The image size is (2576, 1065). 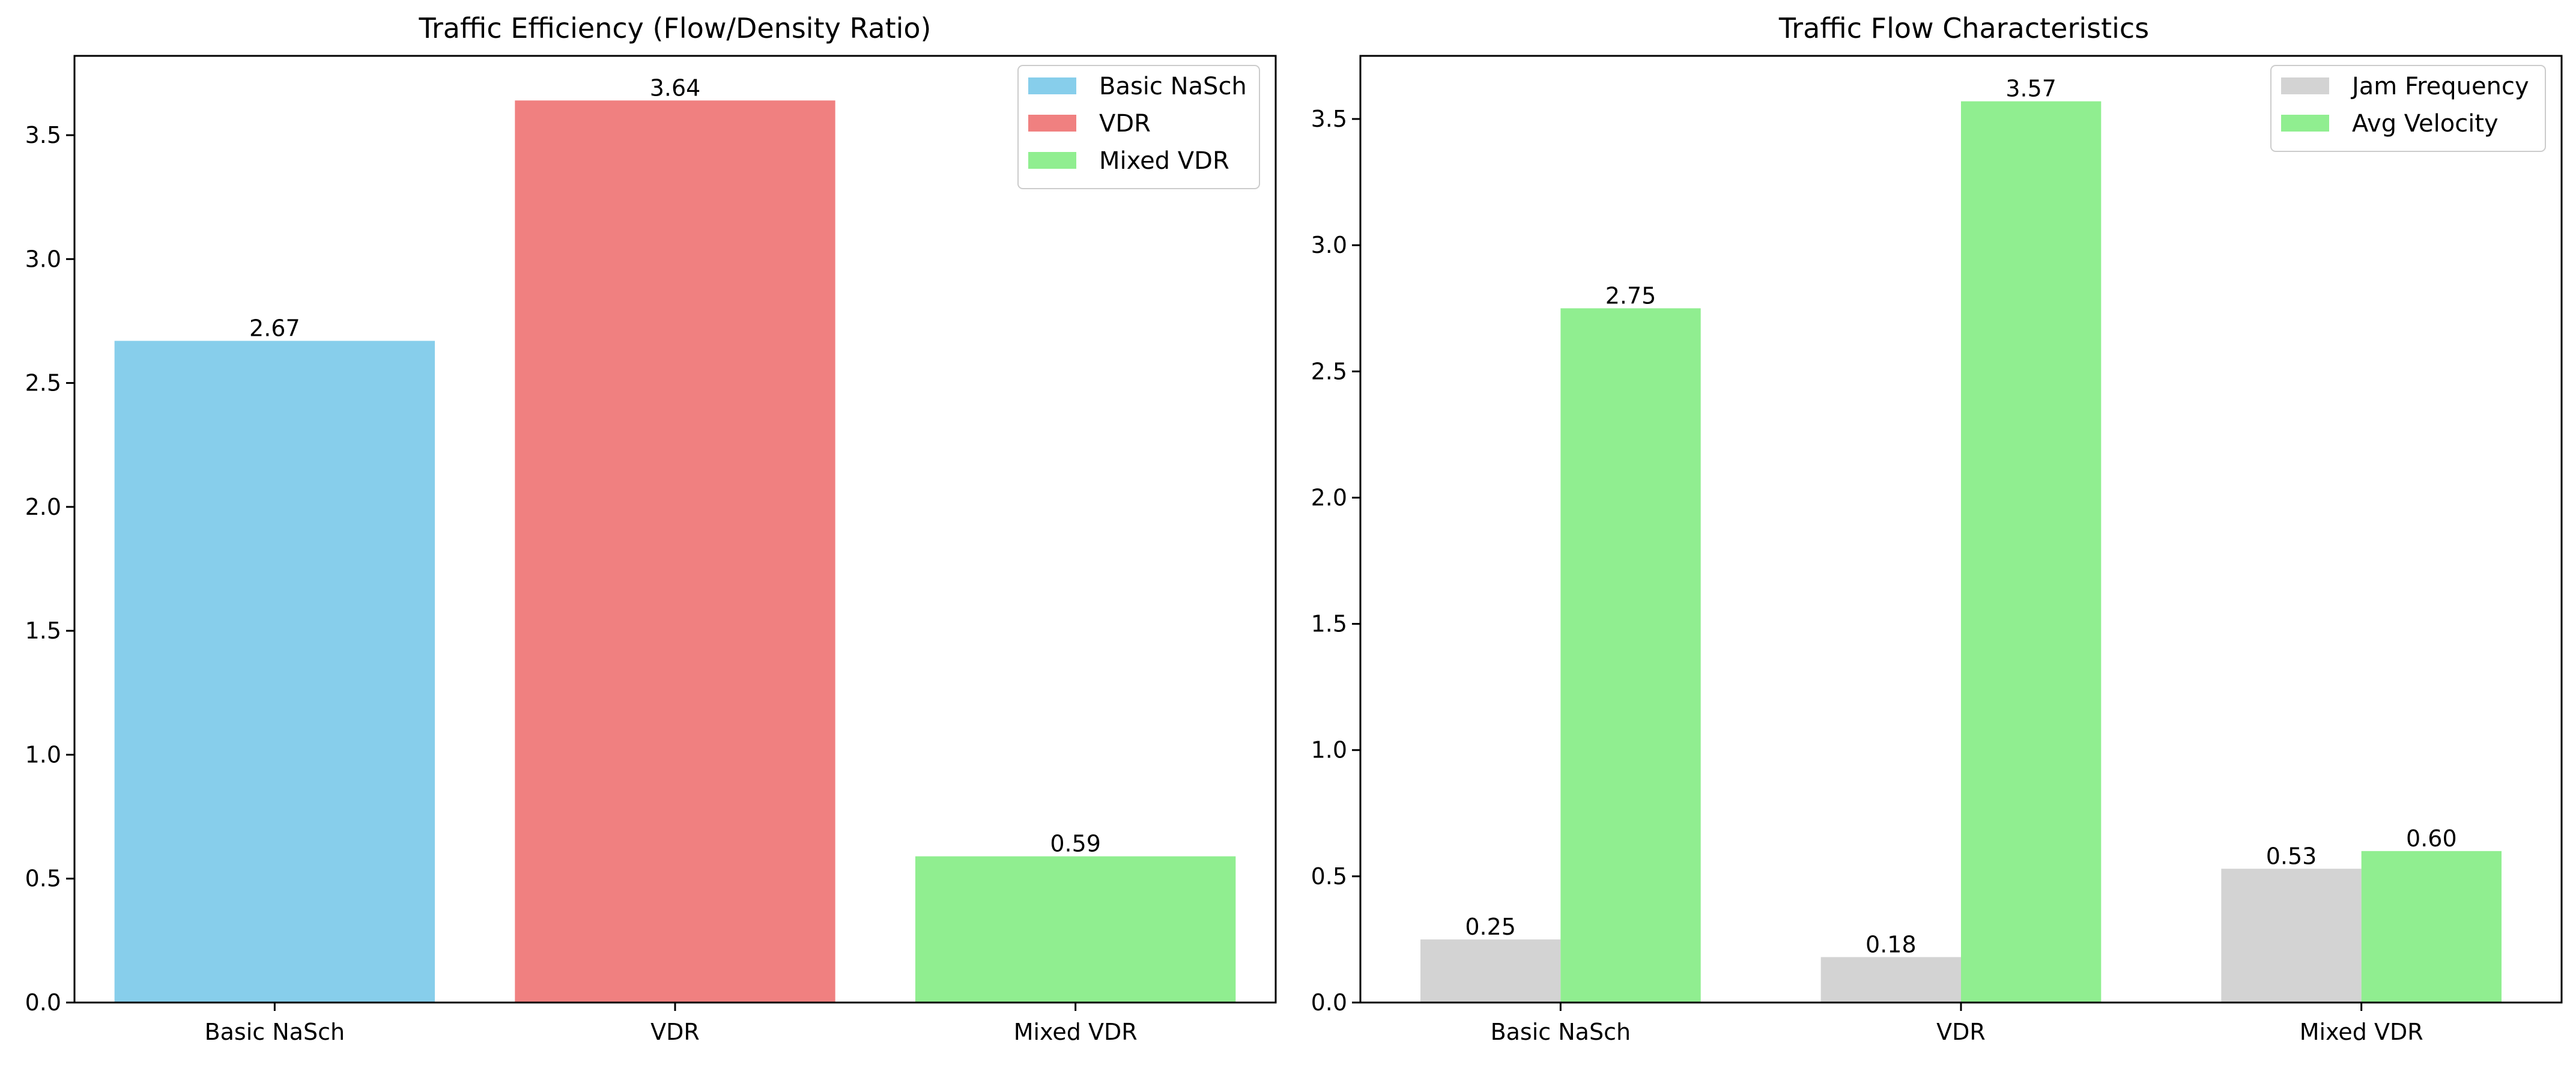 I want to click on legend: Jam Frequency Avg Velocity, so click(x=2408, y=108).